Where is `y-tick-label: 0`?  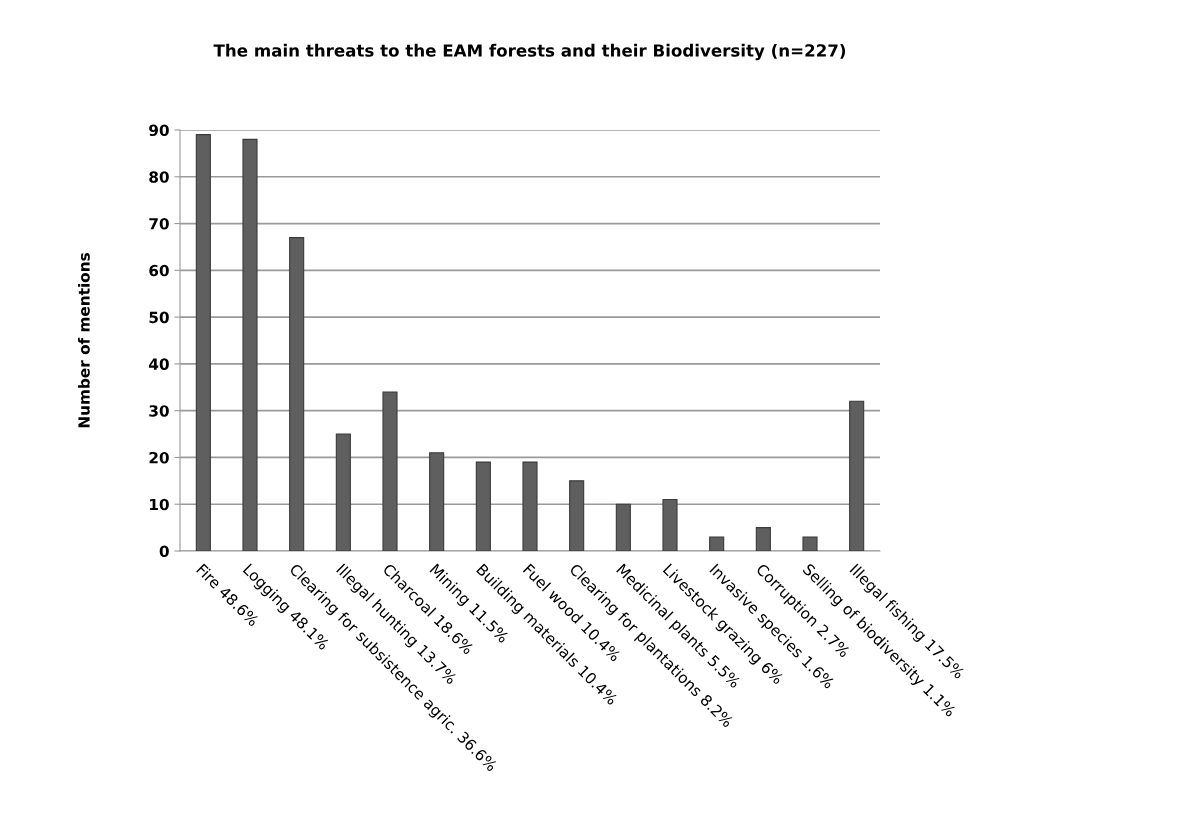 y-tick-label: 0 is located at coordinates (164, 551).